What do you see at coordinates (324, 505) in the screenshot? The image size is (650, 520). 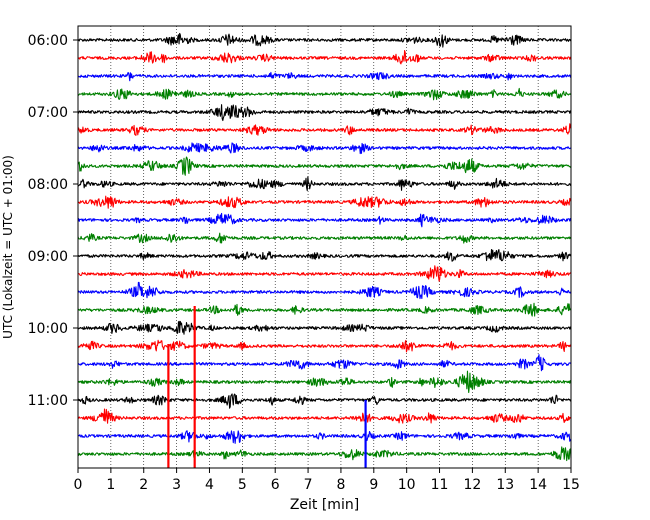 I see `x-axis-label: Zeit [min]` at bounding box center [324, 505].